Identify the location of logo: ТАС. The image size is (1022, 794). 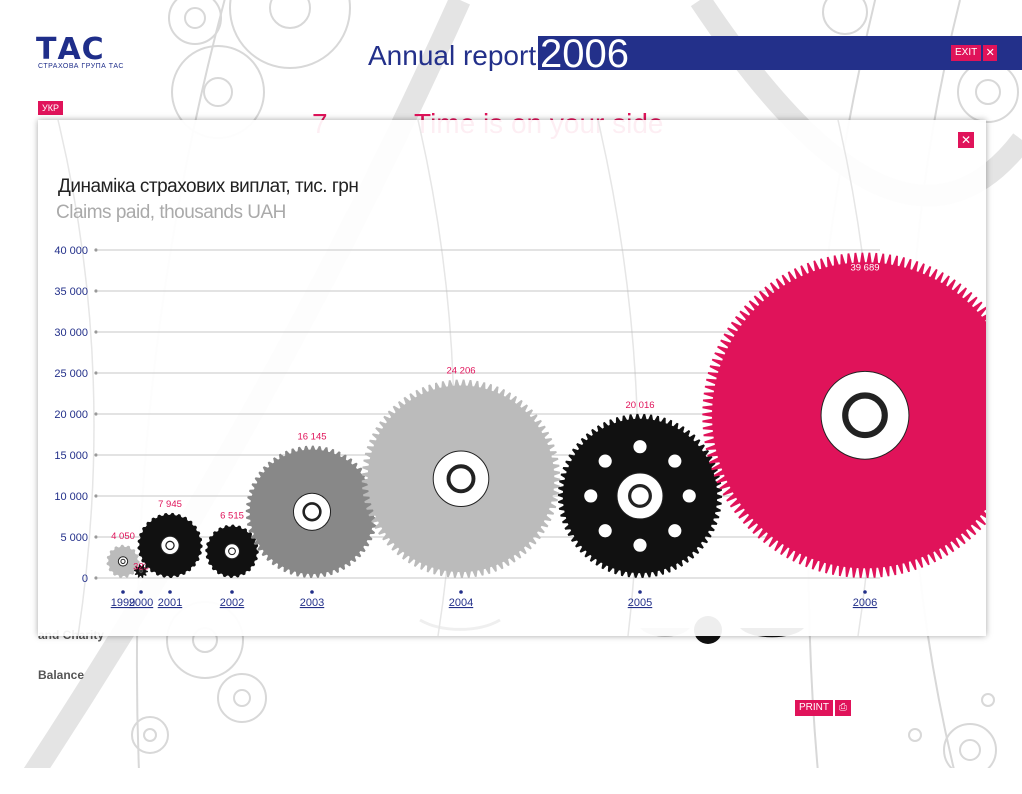
(70, 49).